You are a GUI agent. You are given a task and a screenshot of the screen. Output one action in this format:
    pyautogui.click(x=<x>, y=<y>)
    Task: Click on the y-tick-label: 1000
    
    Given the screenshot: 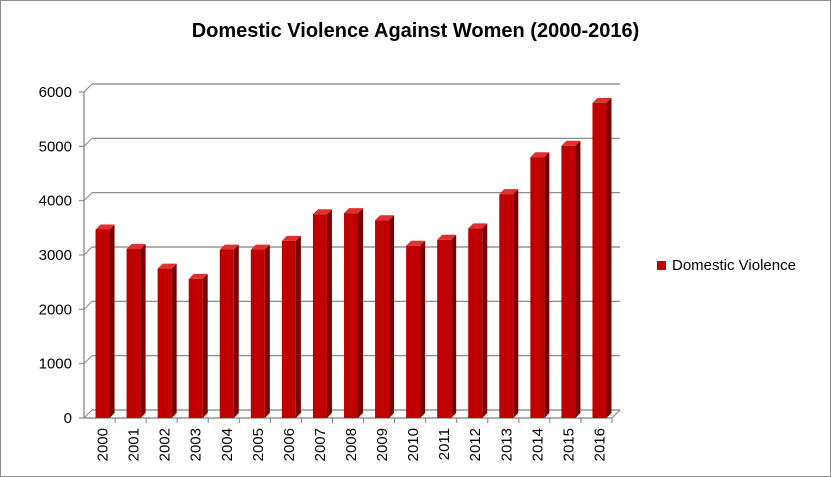 What is the action you would take?
    pyautogui.click(x=55, y=364)
    